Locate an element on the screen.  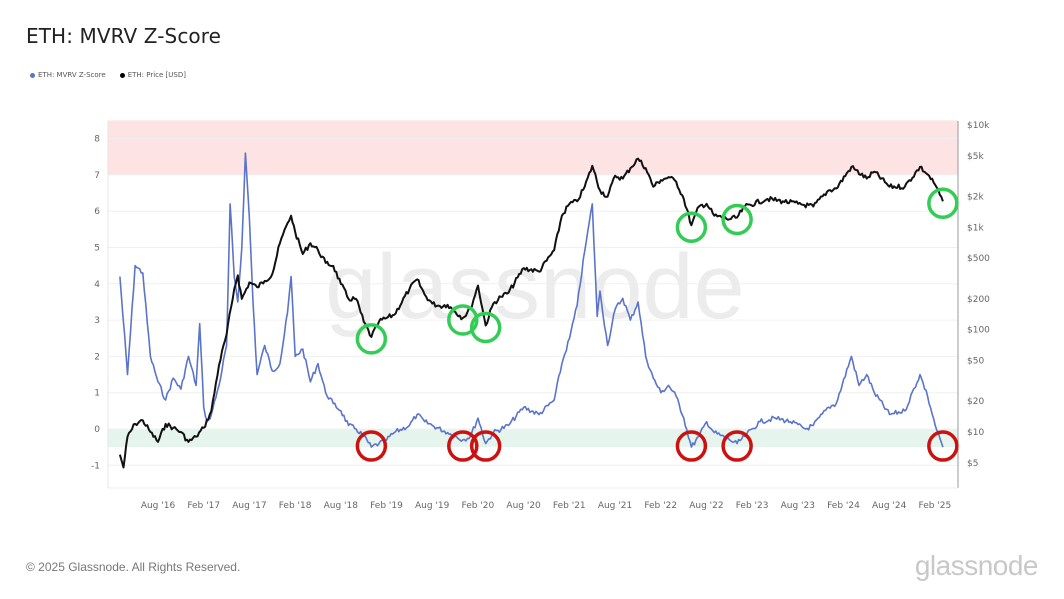
x-tick: Feb '18 is located at coordinates (295, 506).